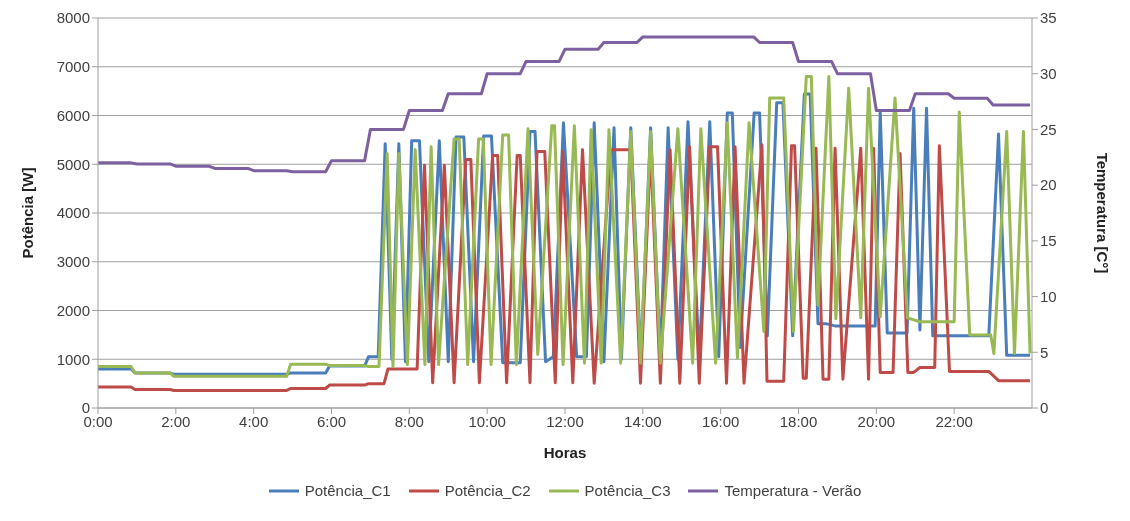  What do you see at coordinates (73, 164) in the screenshot?
I see `y-tick-label: 5000` at bounding box center [73, 164].